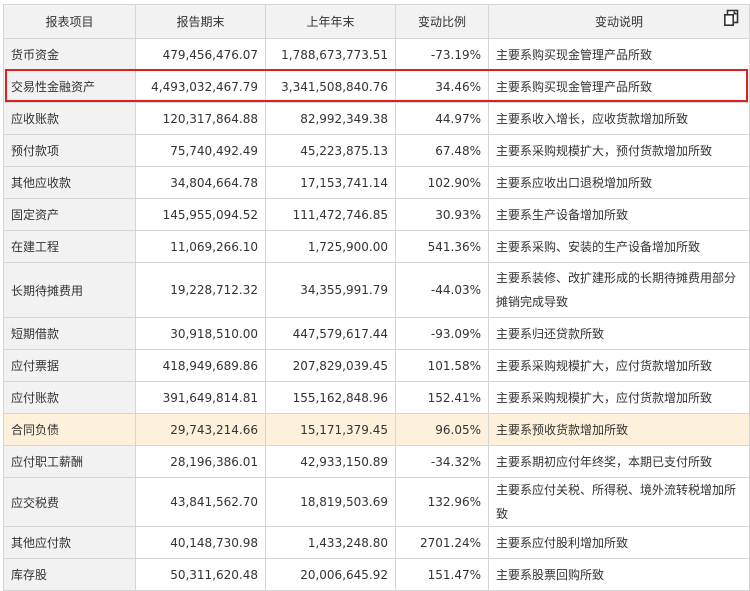  What do you see at coordinates (442, 397) in the screenshot?
I see `row-change-ratio: 152.41%` at bounding box center [442, 397].